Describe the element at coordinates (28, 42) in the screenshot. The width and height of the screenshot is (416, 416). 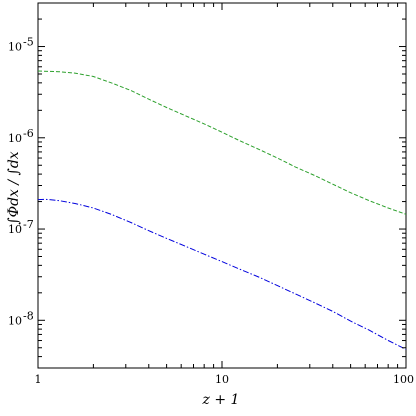
I see `y-tick-exponent: -5` at that location.